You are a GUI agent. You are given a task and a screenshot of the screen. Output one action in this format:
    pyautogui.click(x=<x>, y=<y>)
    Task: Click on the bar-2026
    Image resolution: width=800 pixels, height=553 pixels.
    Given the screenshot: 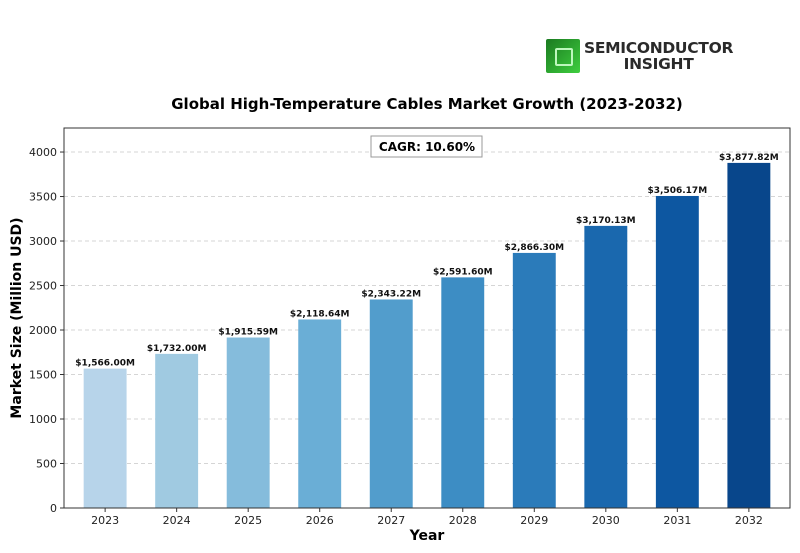 What is the action you would take?
    pyautogui.click(x=320, y=413)
    